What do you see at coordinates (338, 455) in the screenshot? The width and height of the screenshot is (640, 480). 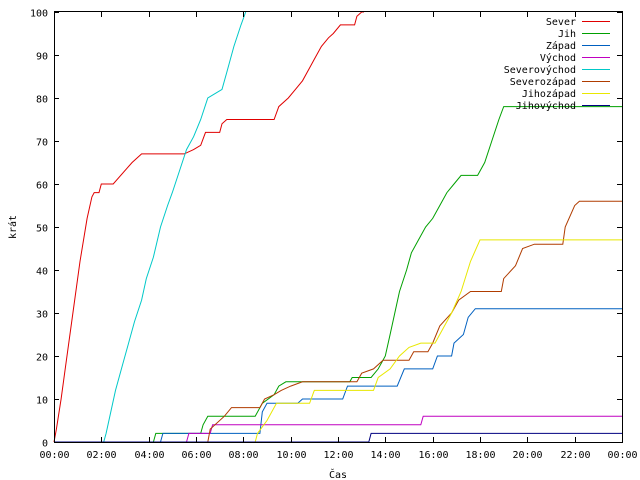 I see `x-tick-label: 12:00` at bounding box center [338, 455].